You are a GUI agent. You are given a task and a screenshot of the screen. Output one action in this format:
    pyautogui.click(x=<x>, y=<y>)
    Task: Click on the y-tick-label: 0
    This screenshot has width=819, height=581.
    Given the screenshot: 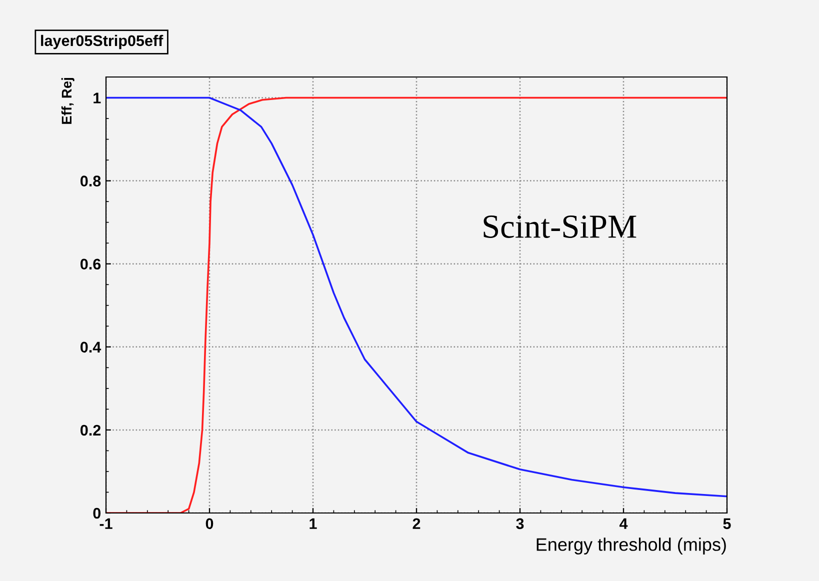 What is the action you would take?
    pyautogui.click(x=97, y=513)
    